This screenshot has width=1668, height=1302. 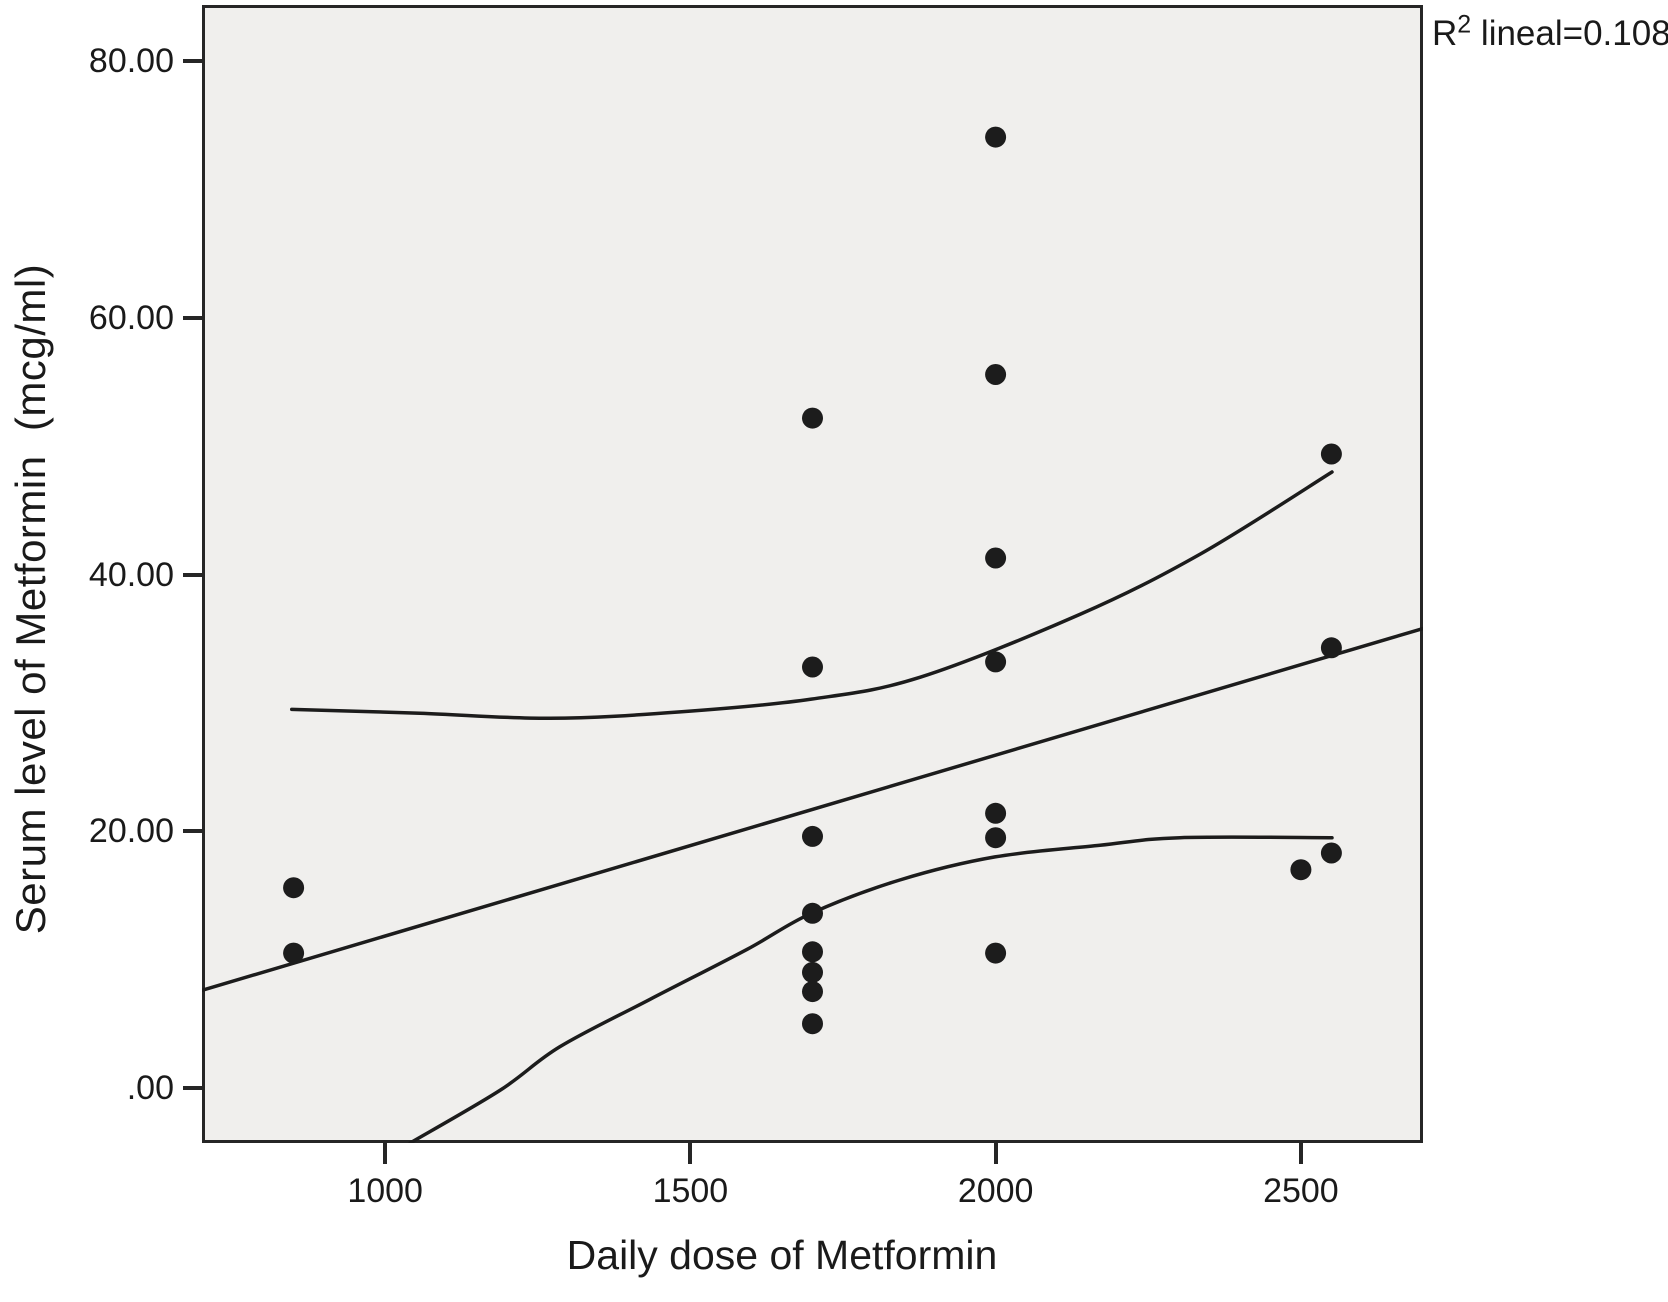 What do you see at coordinates (131, 61) in the screenshot?
I see `y-tick-label: 80.00` at bounding box center [131, 61].